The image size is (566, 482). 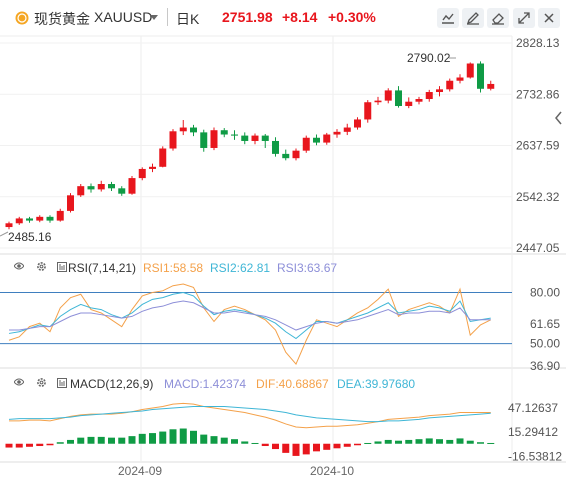 I want to click on close-button, so click(x=549, y=18).